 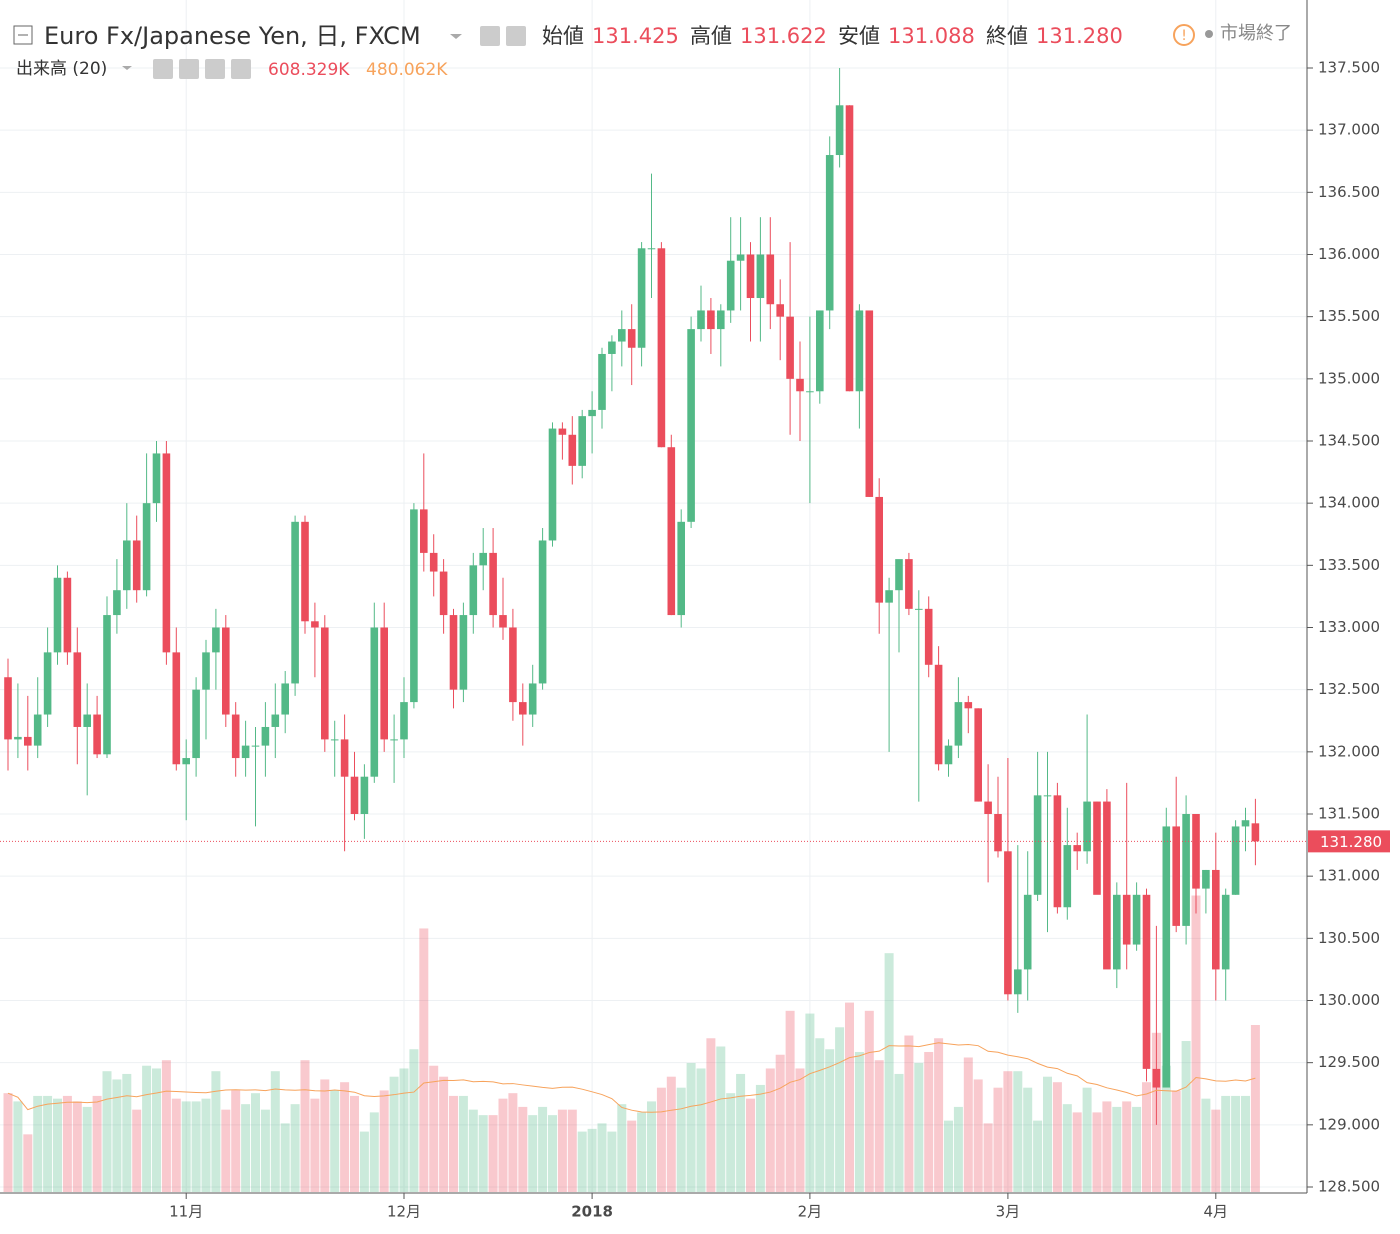 I want to click on dropdown-arrow, so click(x=456, y=36).